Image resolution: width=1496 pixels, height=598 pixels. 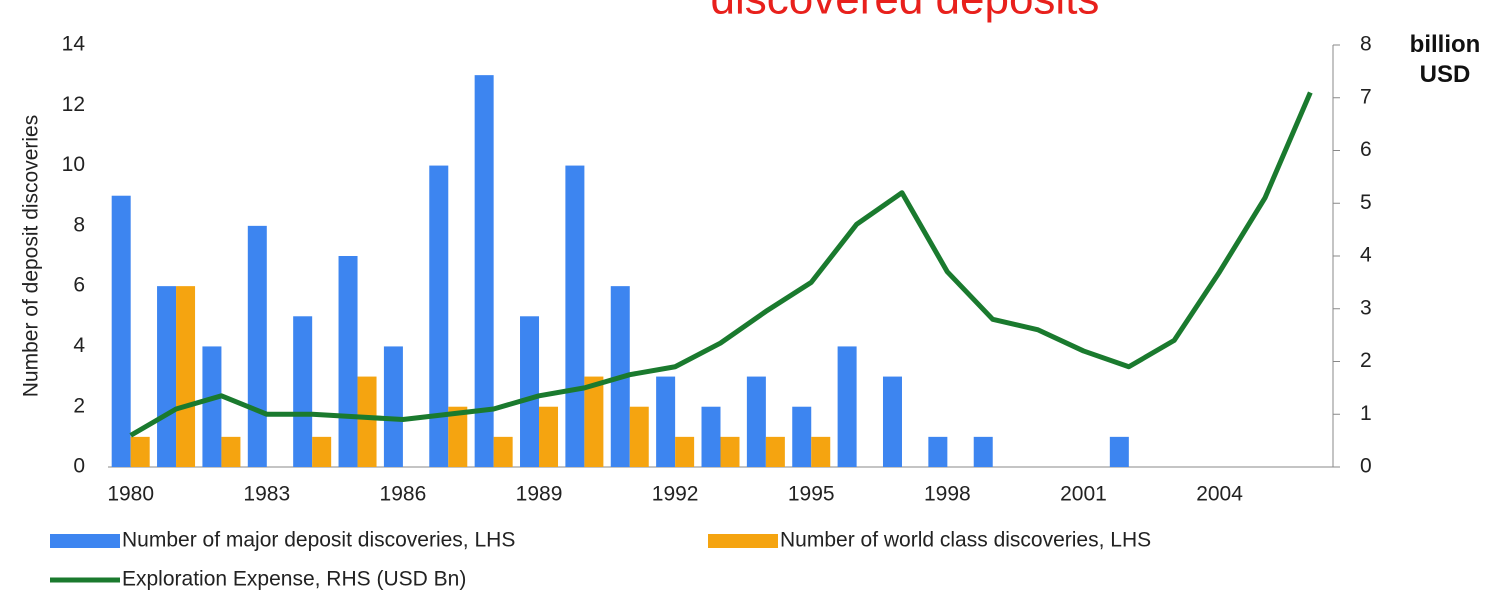 I want to click on y-axis-label: Number of deposit discoveries, so click(x=31, y=256).